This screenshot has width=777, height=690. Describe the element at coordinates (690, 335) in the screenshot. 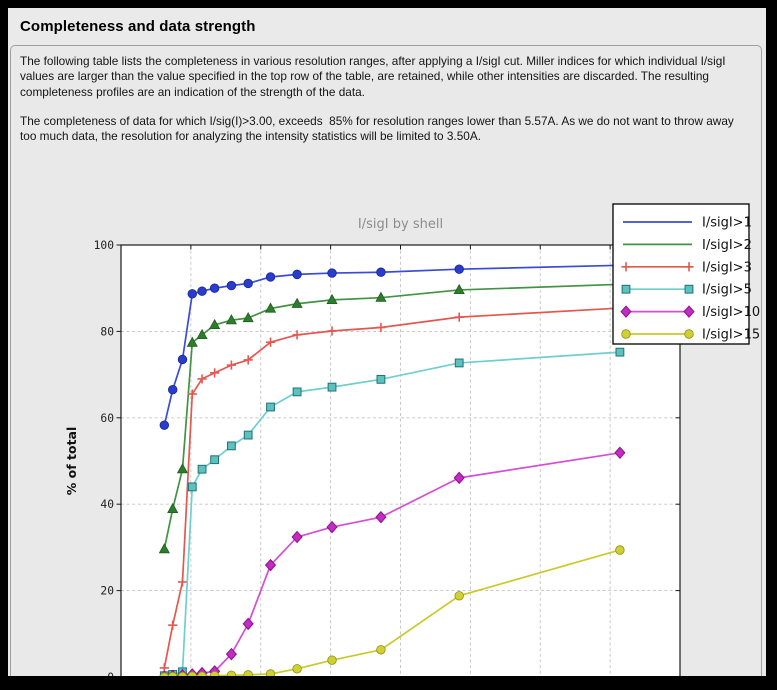

I see `legend-entry-I/sigI>15: I/sigI>15` at that location.